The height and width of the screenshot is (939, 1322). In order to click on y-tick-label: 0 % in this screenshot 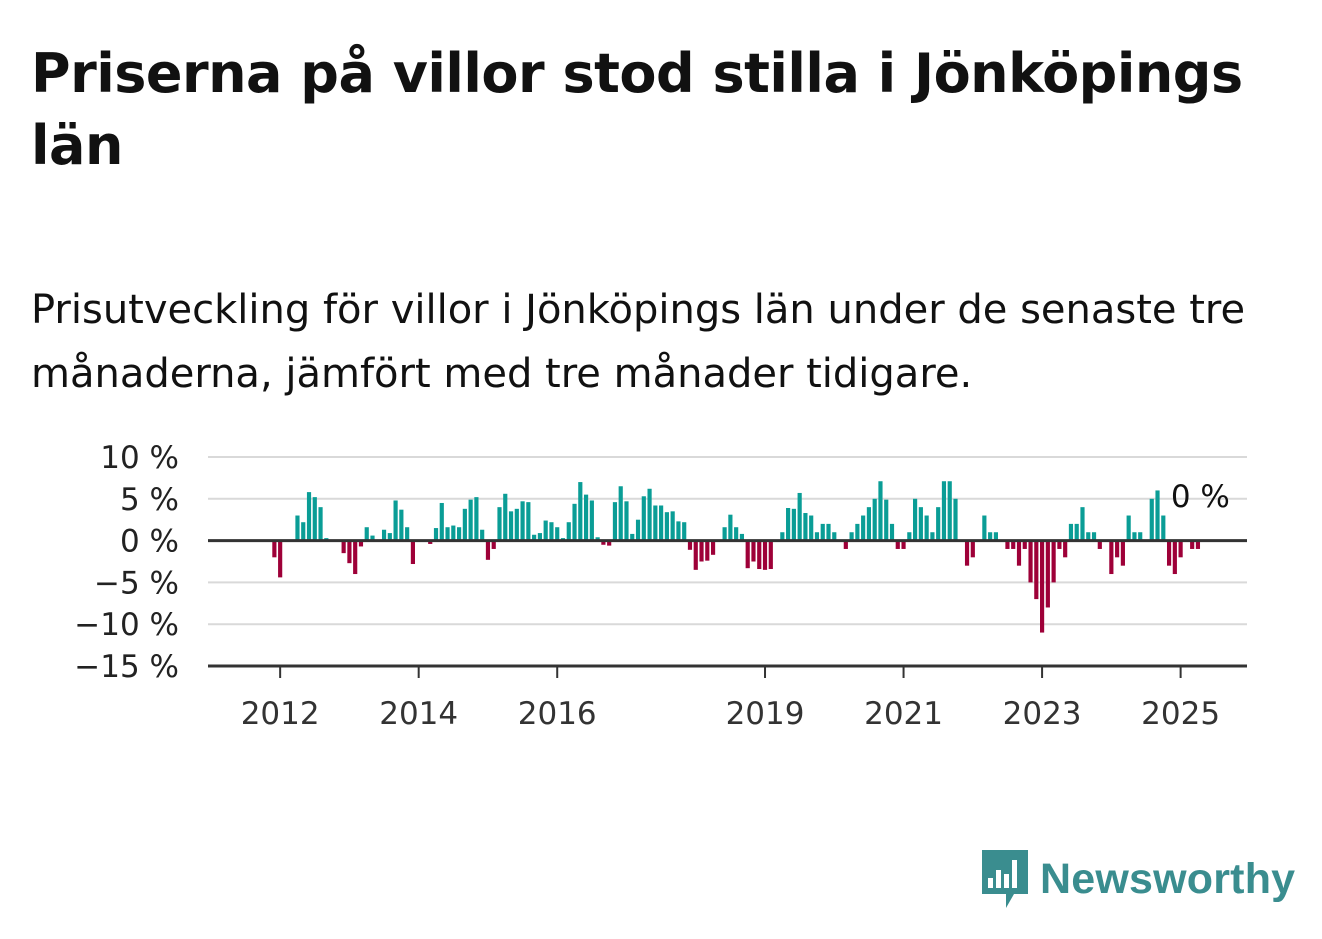, I will do `click(149, 542)`.